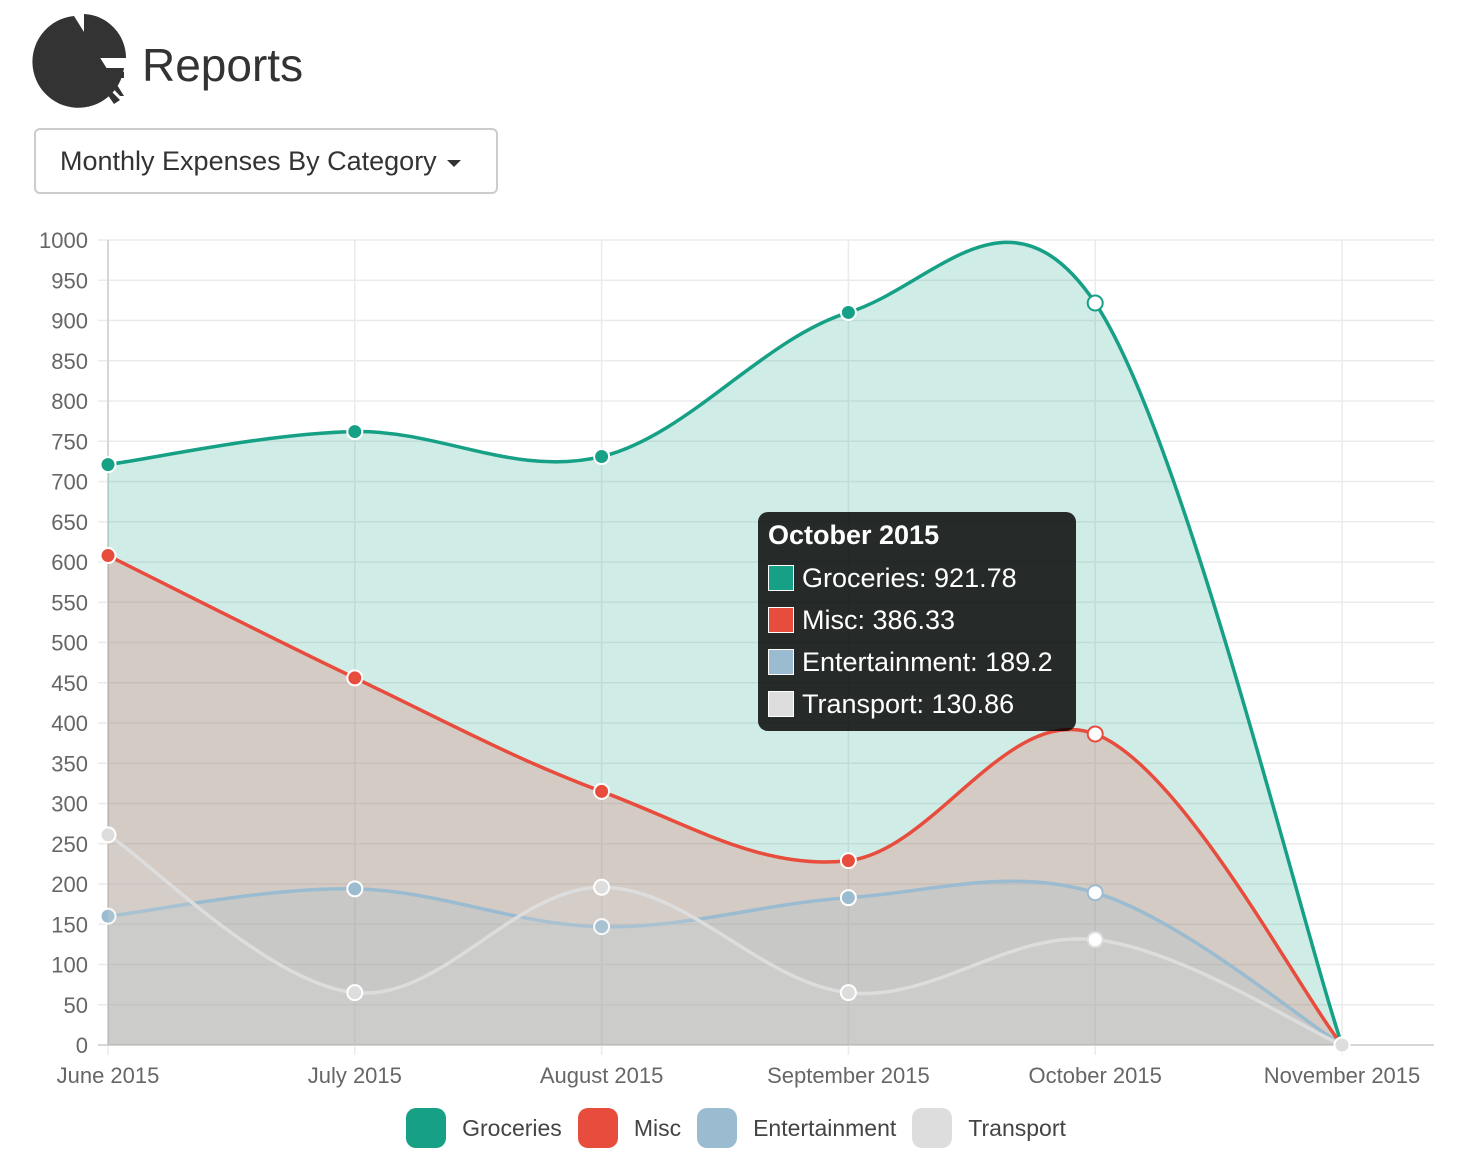 The image size is (1472, 1176). Describe the element at coordinates (717, 1128) in the screenshot. I see `legend-swatch-entertainment` at that location.